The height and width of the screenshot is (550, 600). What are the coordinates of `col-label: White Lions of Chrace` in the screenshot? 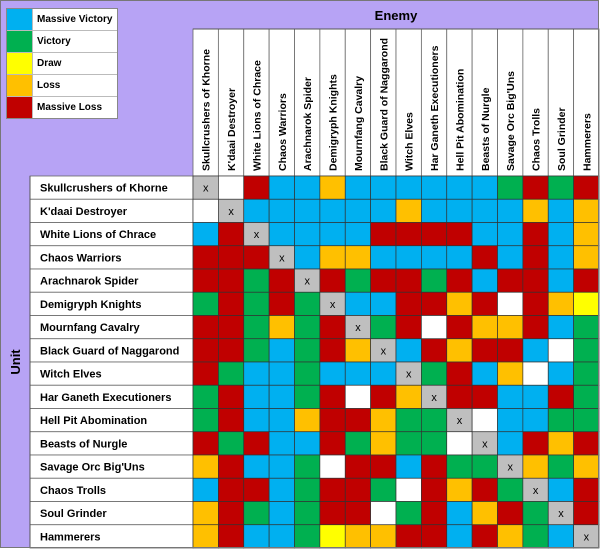 It's located at (257, 115).